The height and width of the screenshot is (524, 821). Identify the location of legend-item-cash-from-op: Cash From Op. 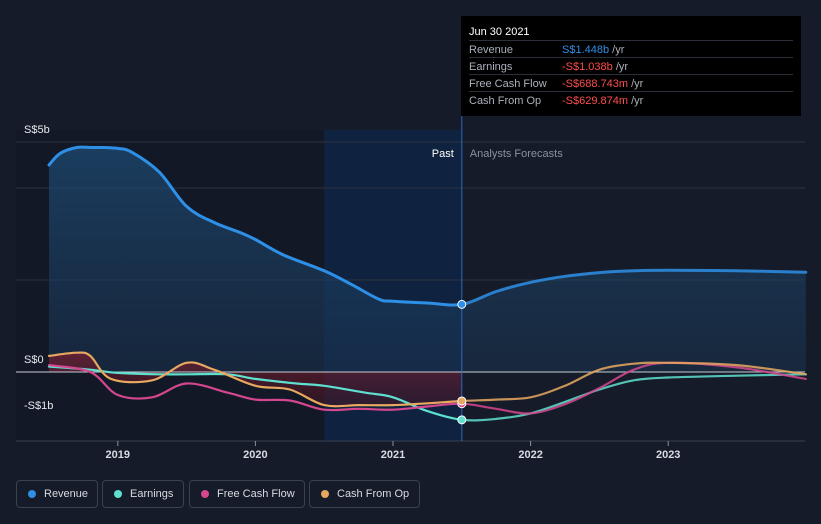
(364, 494).